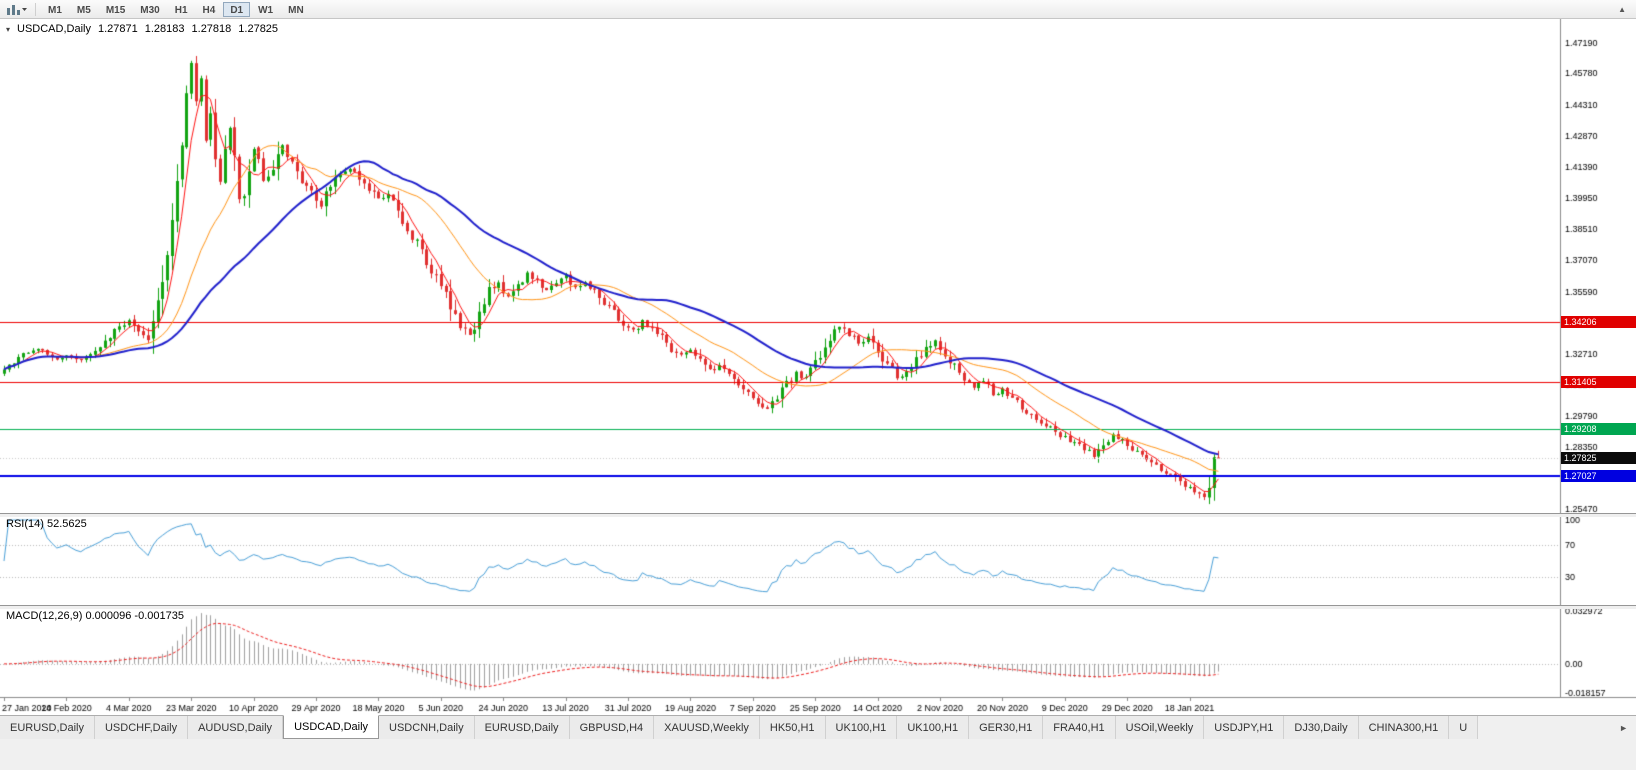 The height and width of the screenshot is (770, 1636). What do you see at coordinates (46, 524) in the screenshot?
I see `rsi-label: RSI(14) 52.5625` at bounding box center [46, 524].